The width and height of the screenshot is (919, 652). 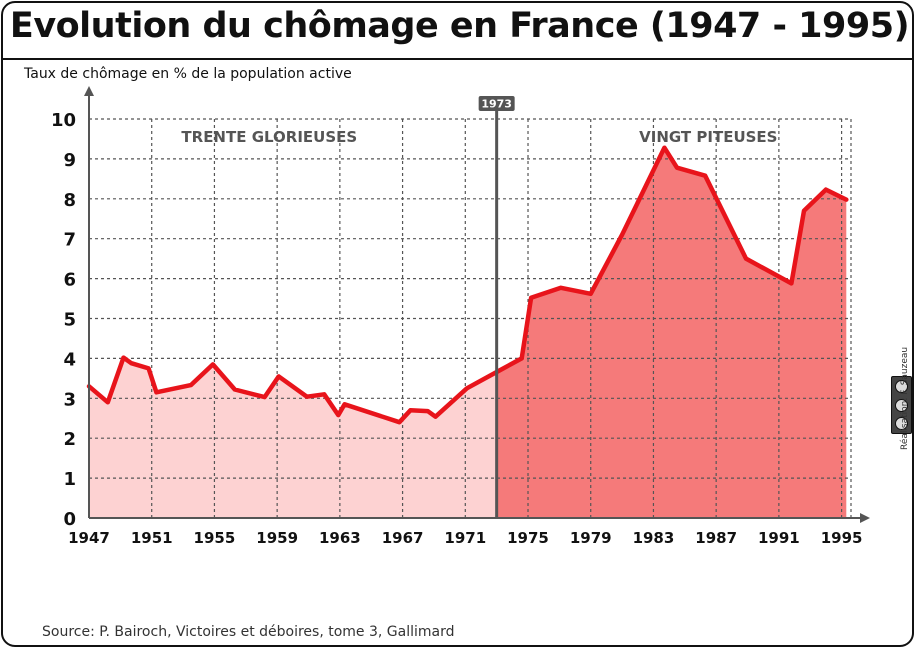 What do you see at coordinates (277, 538) in the screenshot?
I see `x-tick-label: 1959` at bounding box center [277, 538].